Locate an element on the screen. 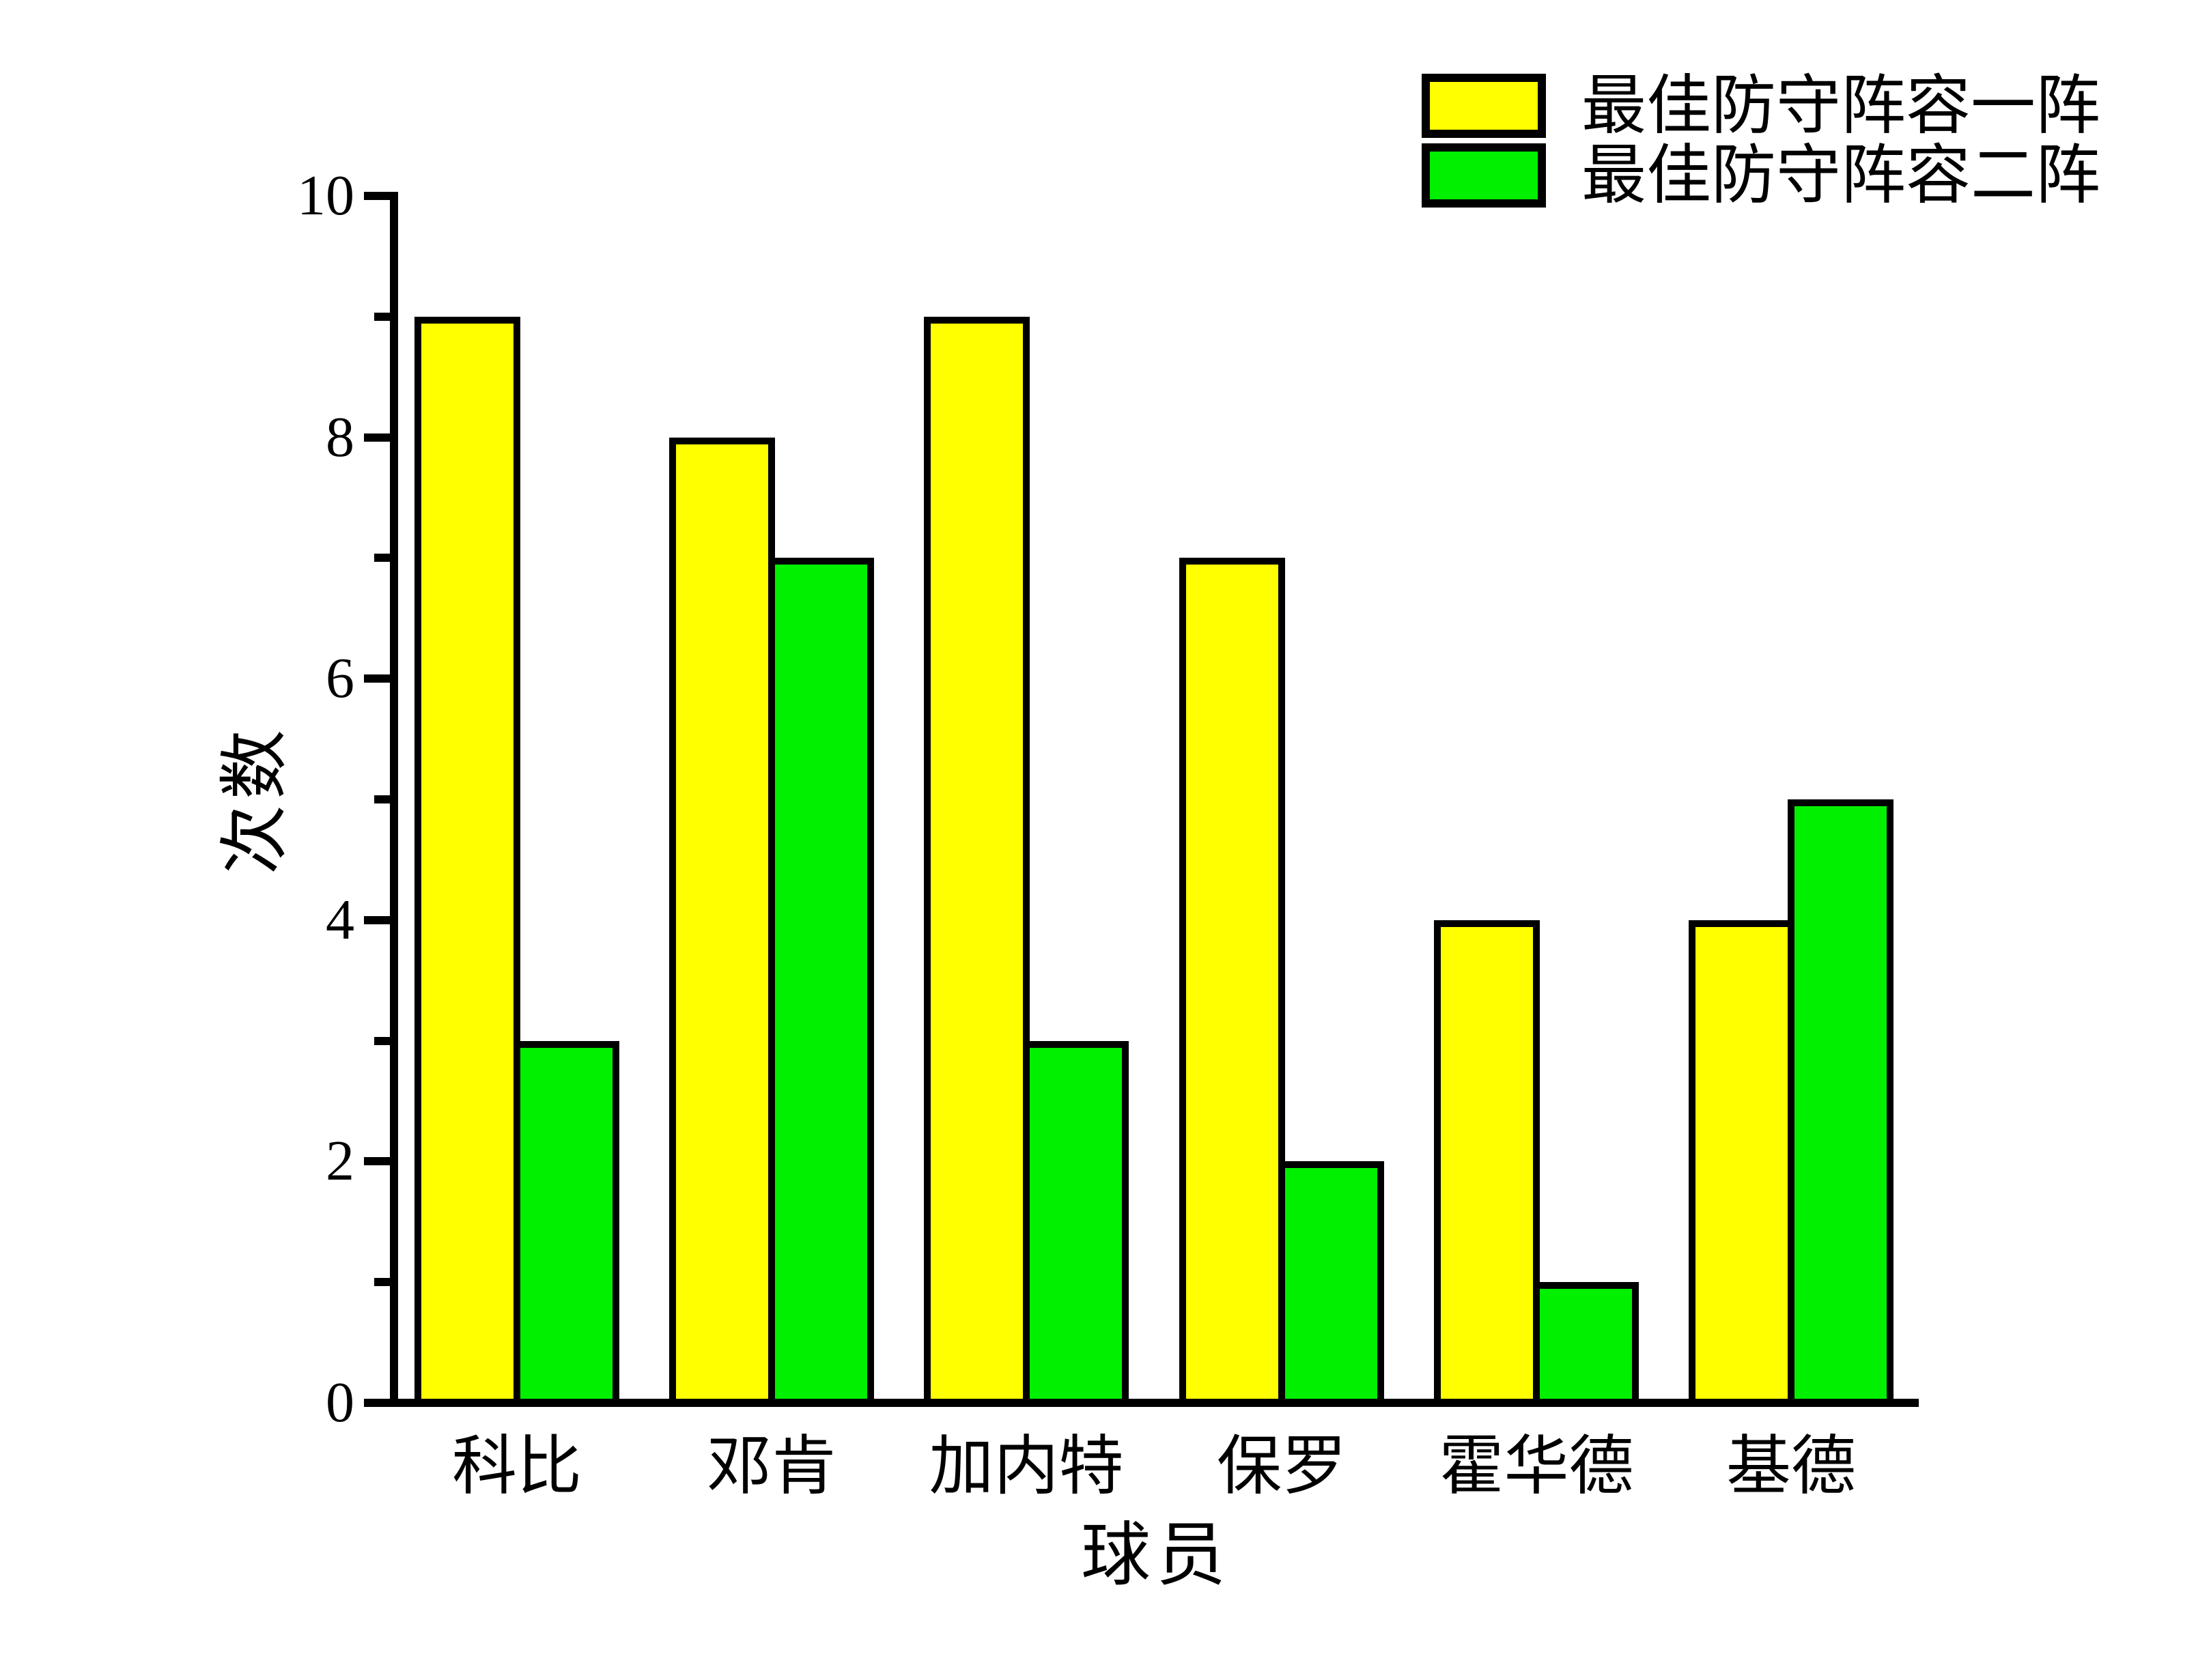  y-tick-label: 4 is located at coordinates (340, 919).